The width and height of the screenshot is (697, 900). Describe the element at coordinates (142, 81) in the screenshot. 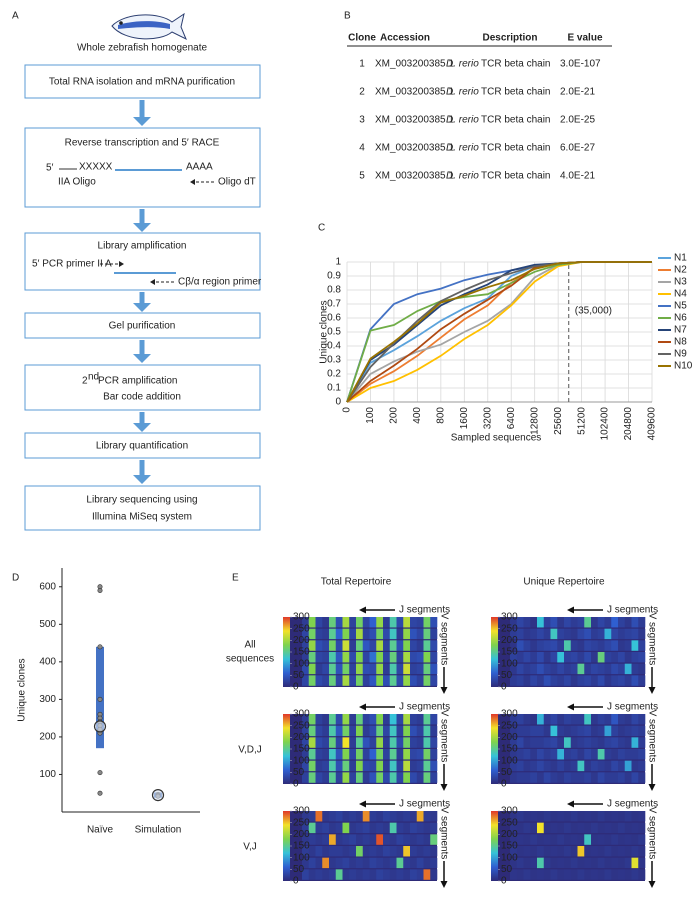

I see `step-box` at that location.